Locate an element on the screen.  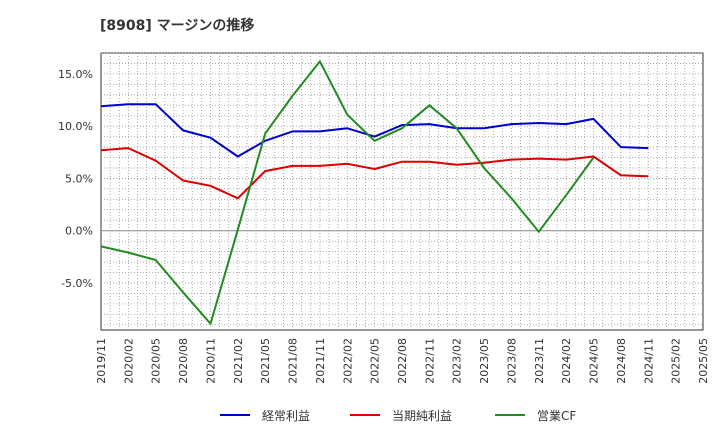
chart-title: [8908] マージンの推移 is located at coordinates (177, 25).